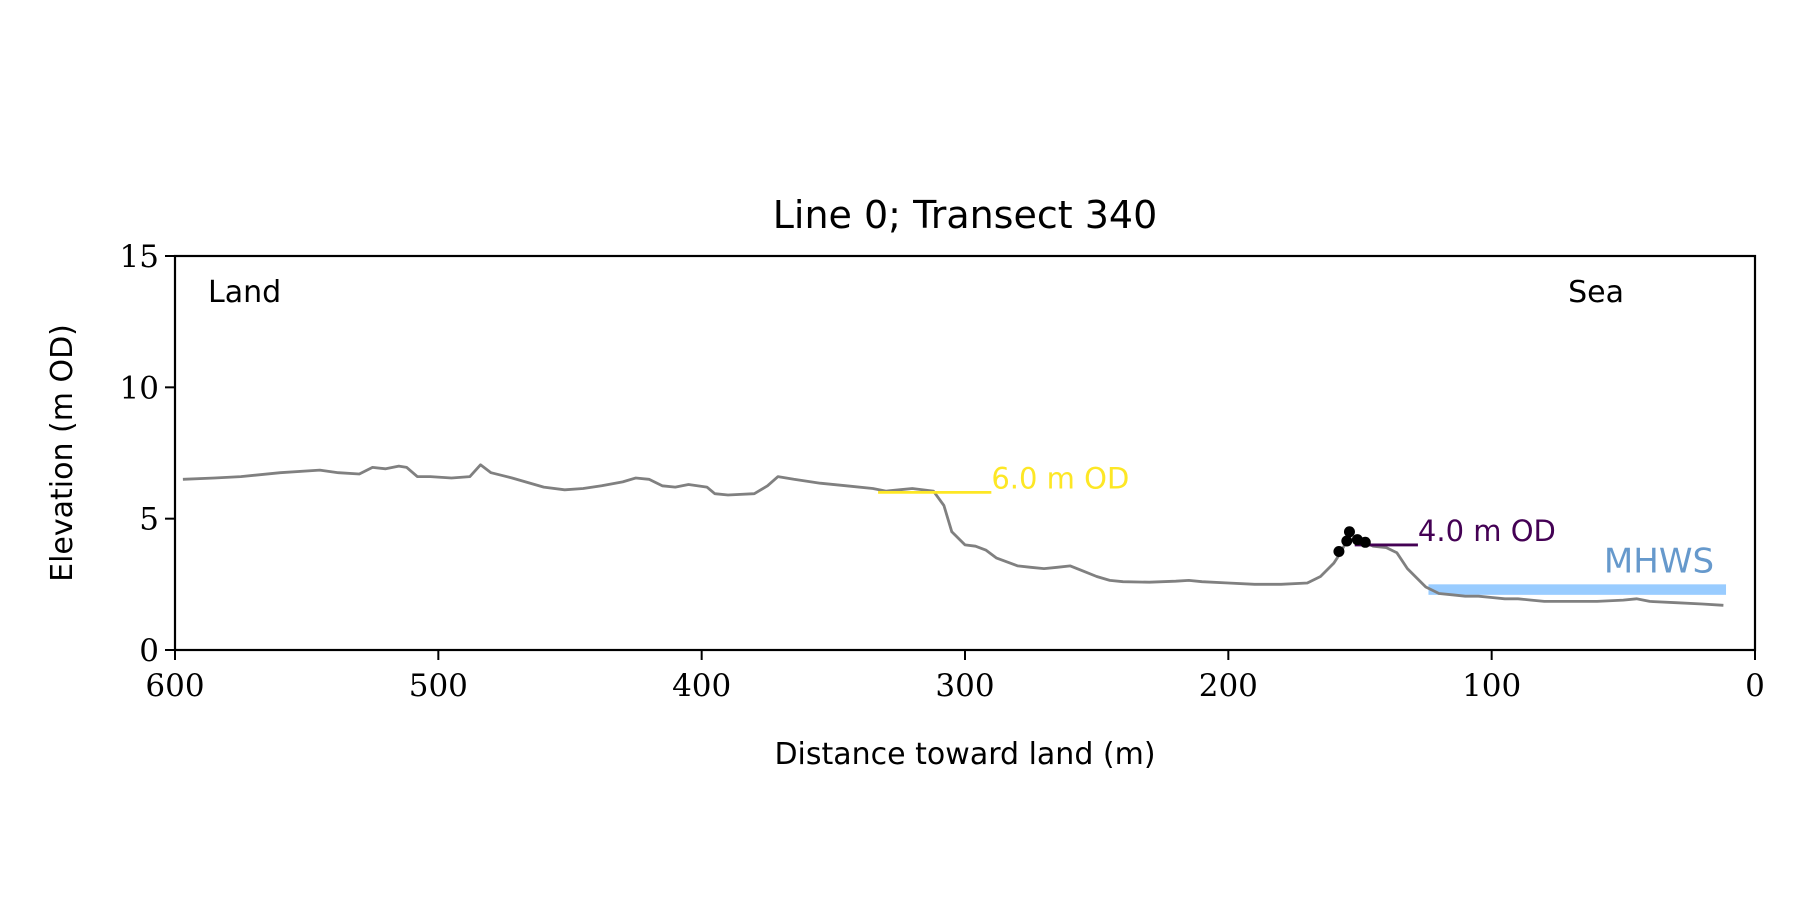 Image resolution: width=1800 pixels, height=900 pixels. I want to click on x-tick-label: 100, so click(1491, 686).